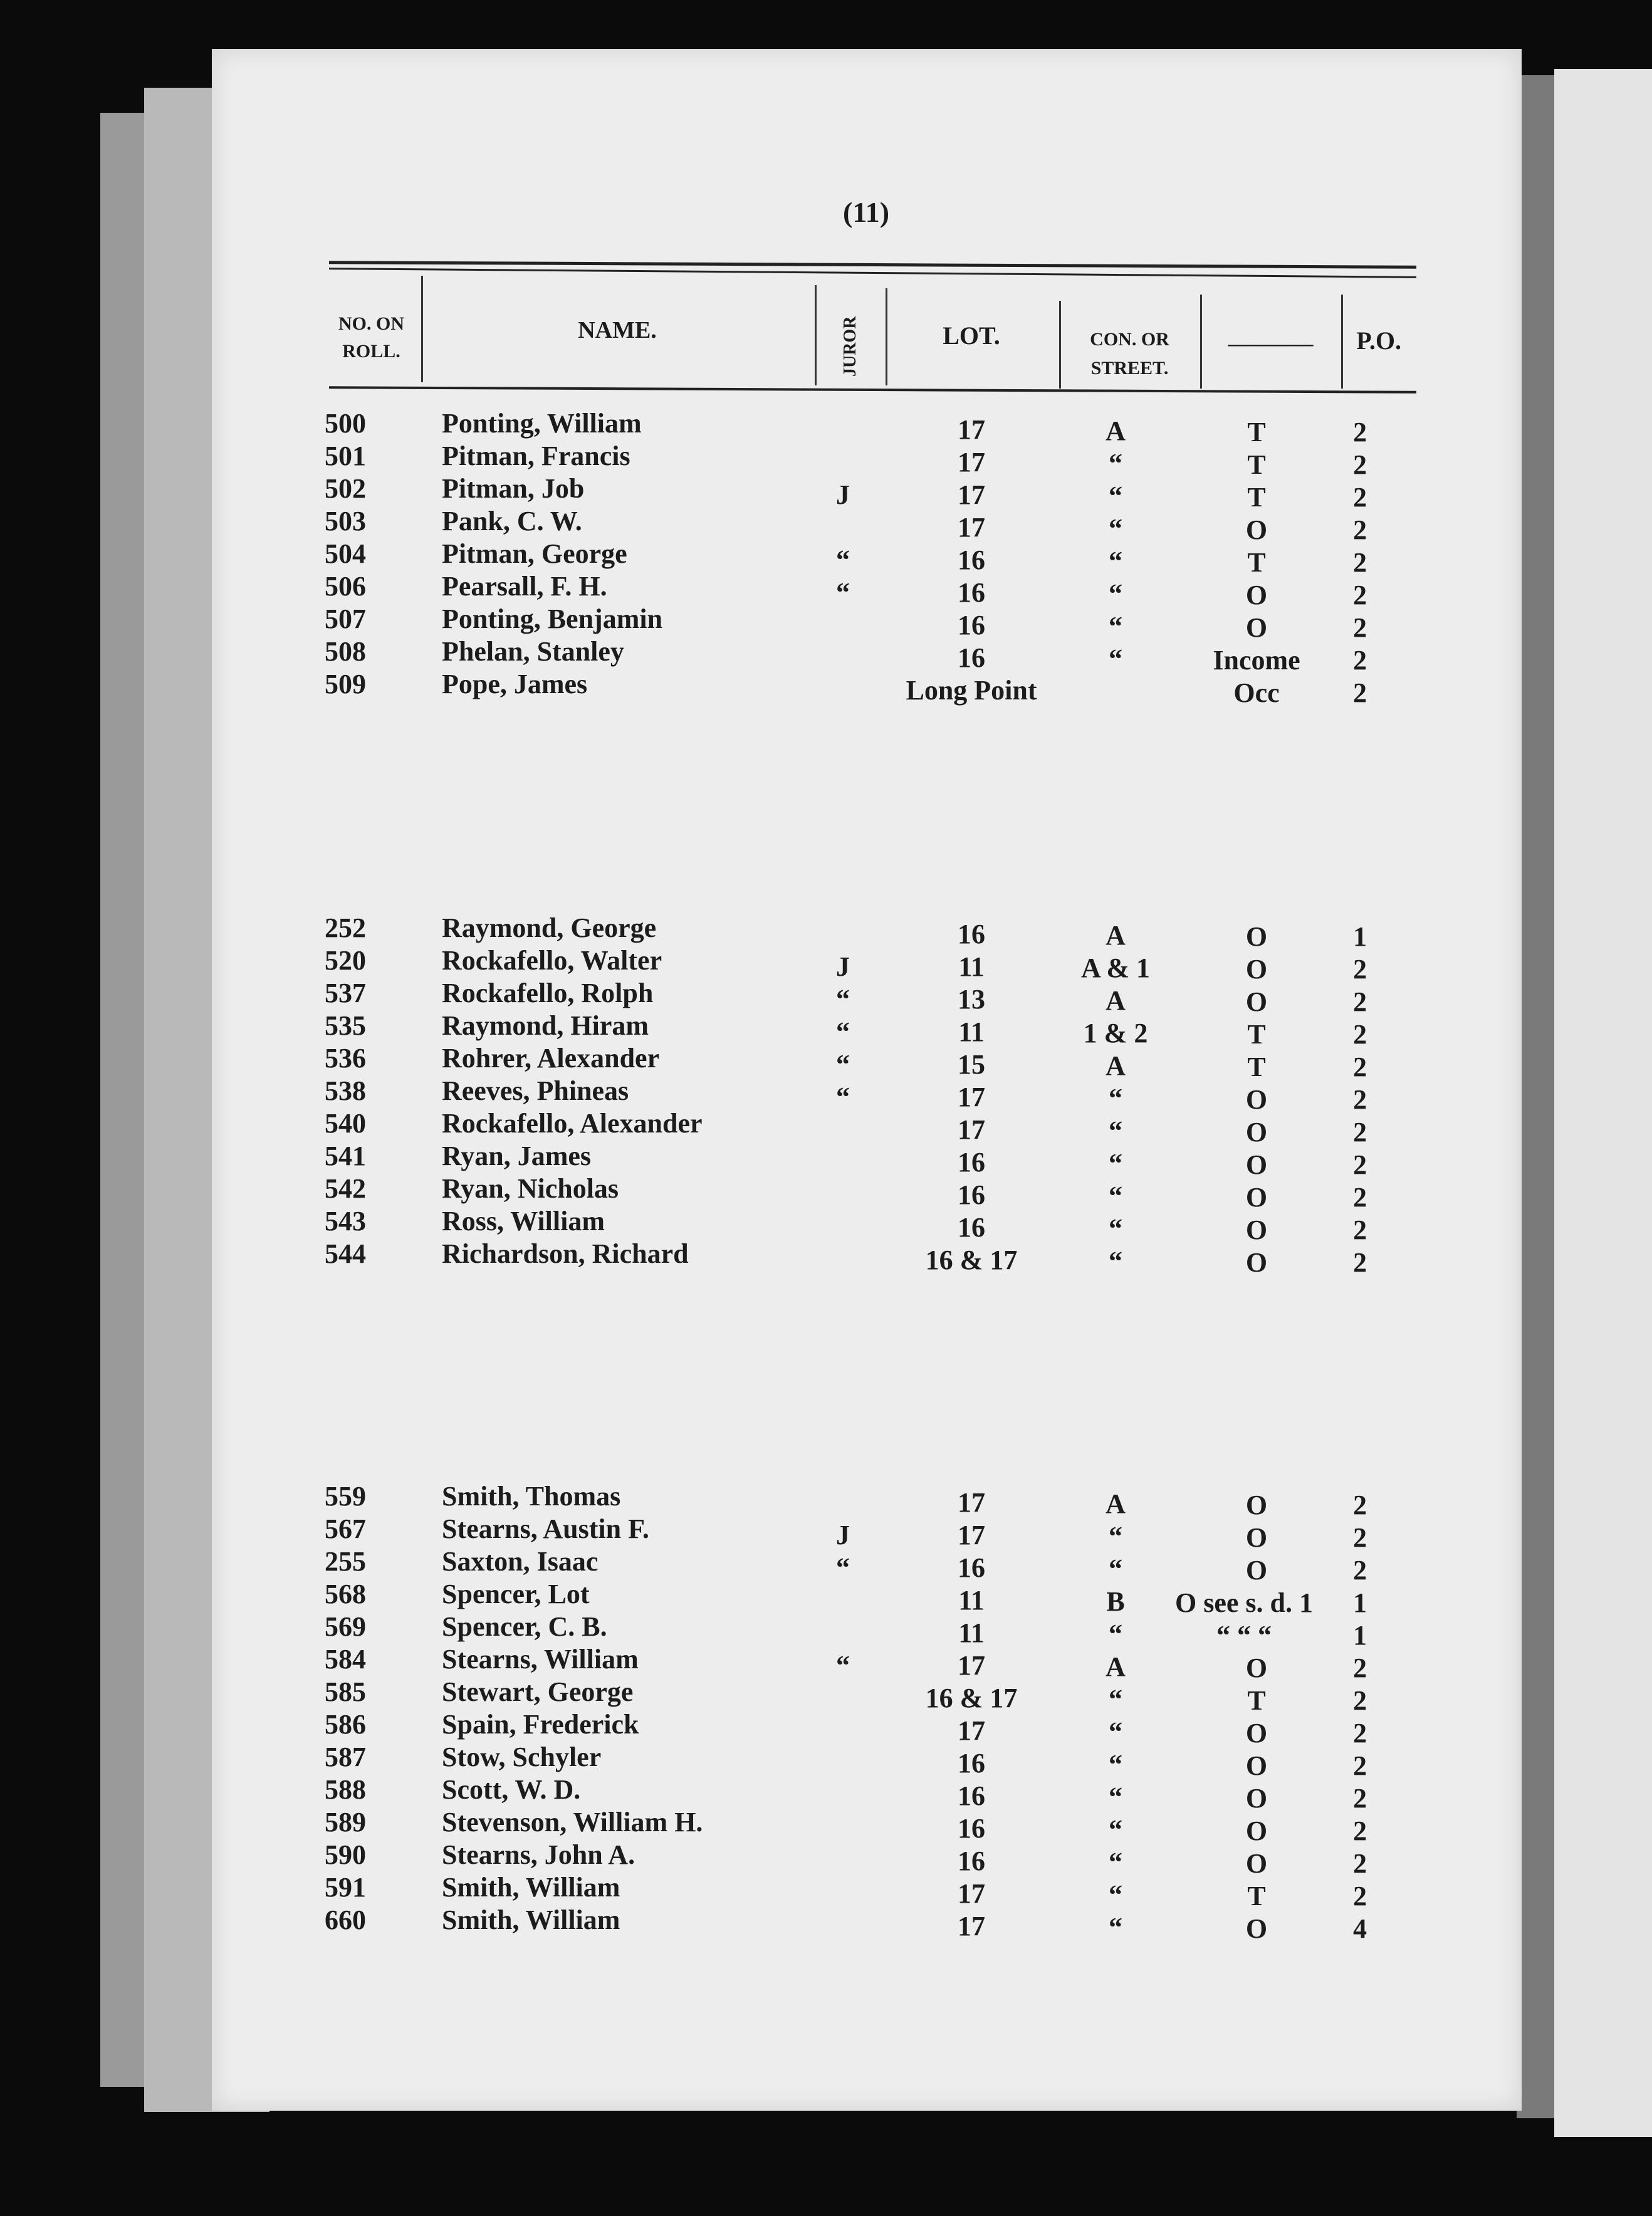 The width and height of the screenshot is (1652, 2216). I want to click on cell-roll-number: 589, so click(345, 1822).